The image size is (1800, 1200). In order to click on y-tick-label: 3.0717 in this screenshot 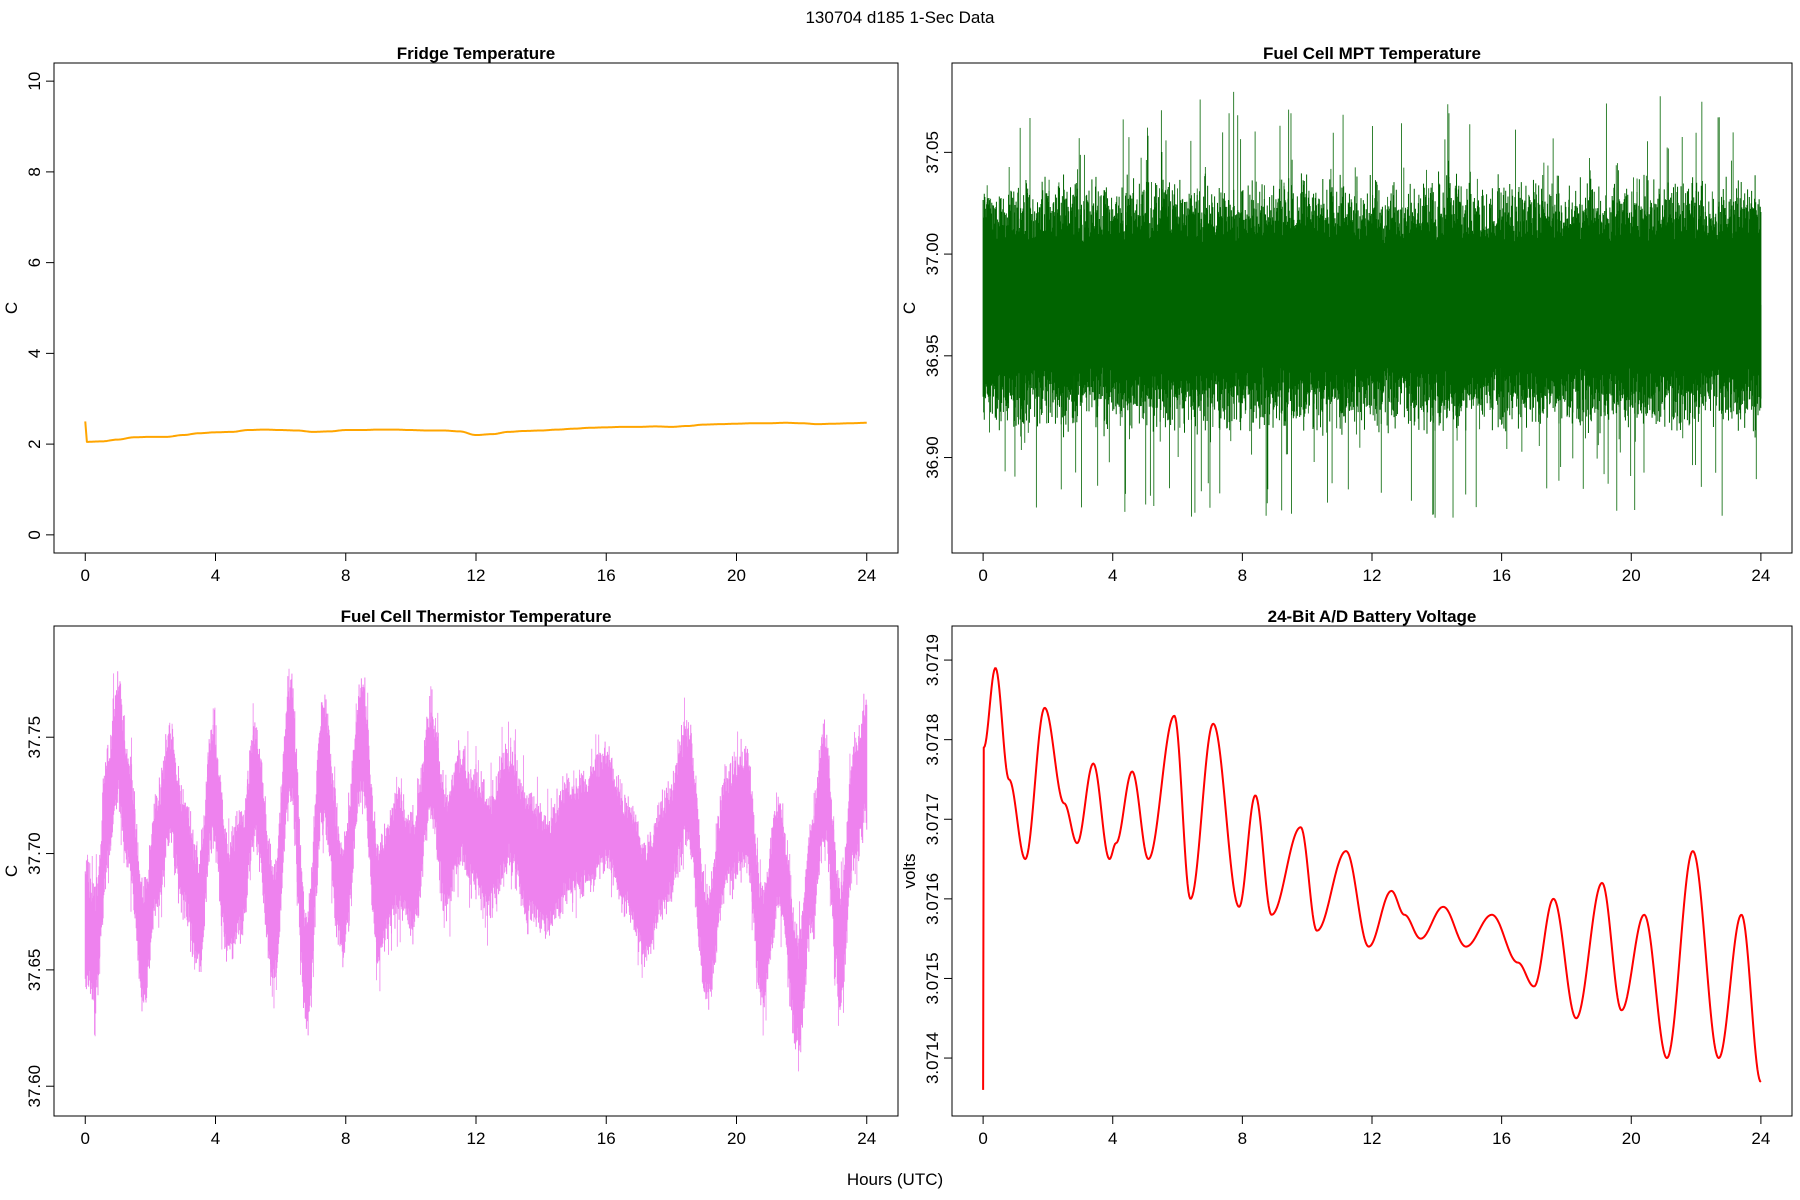, I will do `click(932, 819)`.